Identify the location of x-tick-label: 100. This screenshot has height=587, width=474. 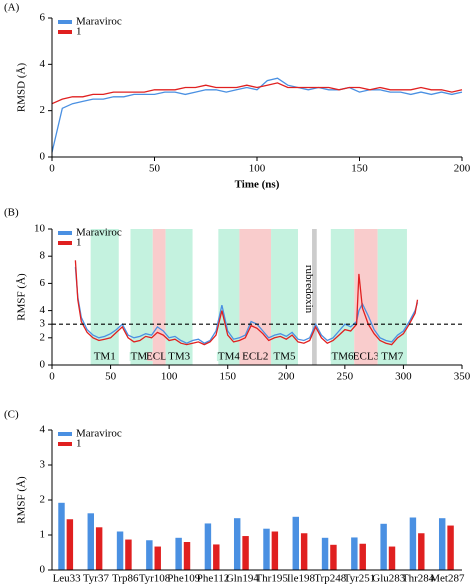
(257, 169).